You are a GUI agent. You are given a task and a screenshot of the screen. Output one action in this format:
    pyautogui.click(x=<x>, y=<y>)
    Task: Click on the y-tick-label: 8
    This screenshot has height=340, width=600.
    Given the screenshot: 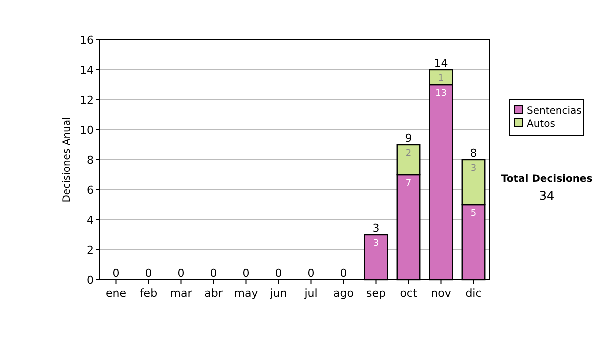 What is the action you would take?
    pyautogui.click(x=90, y=160)
    